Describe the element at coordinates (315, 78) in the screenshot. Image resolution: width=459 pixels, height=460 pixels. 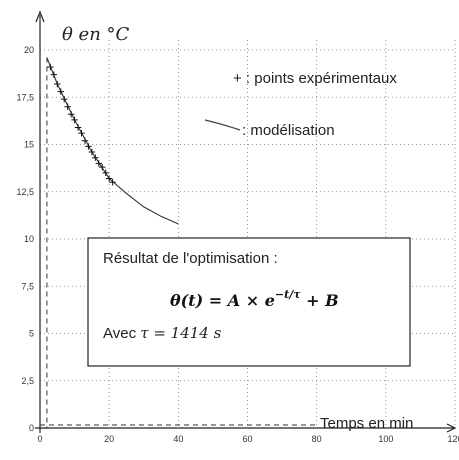
I see `legend-points-label: + : points expérimentaux` at that location.